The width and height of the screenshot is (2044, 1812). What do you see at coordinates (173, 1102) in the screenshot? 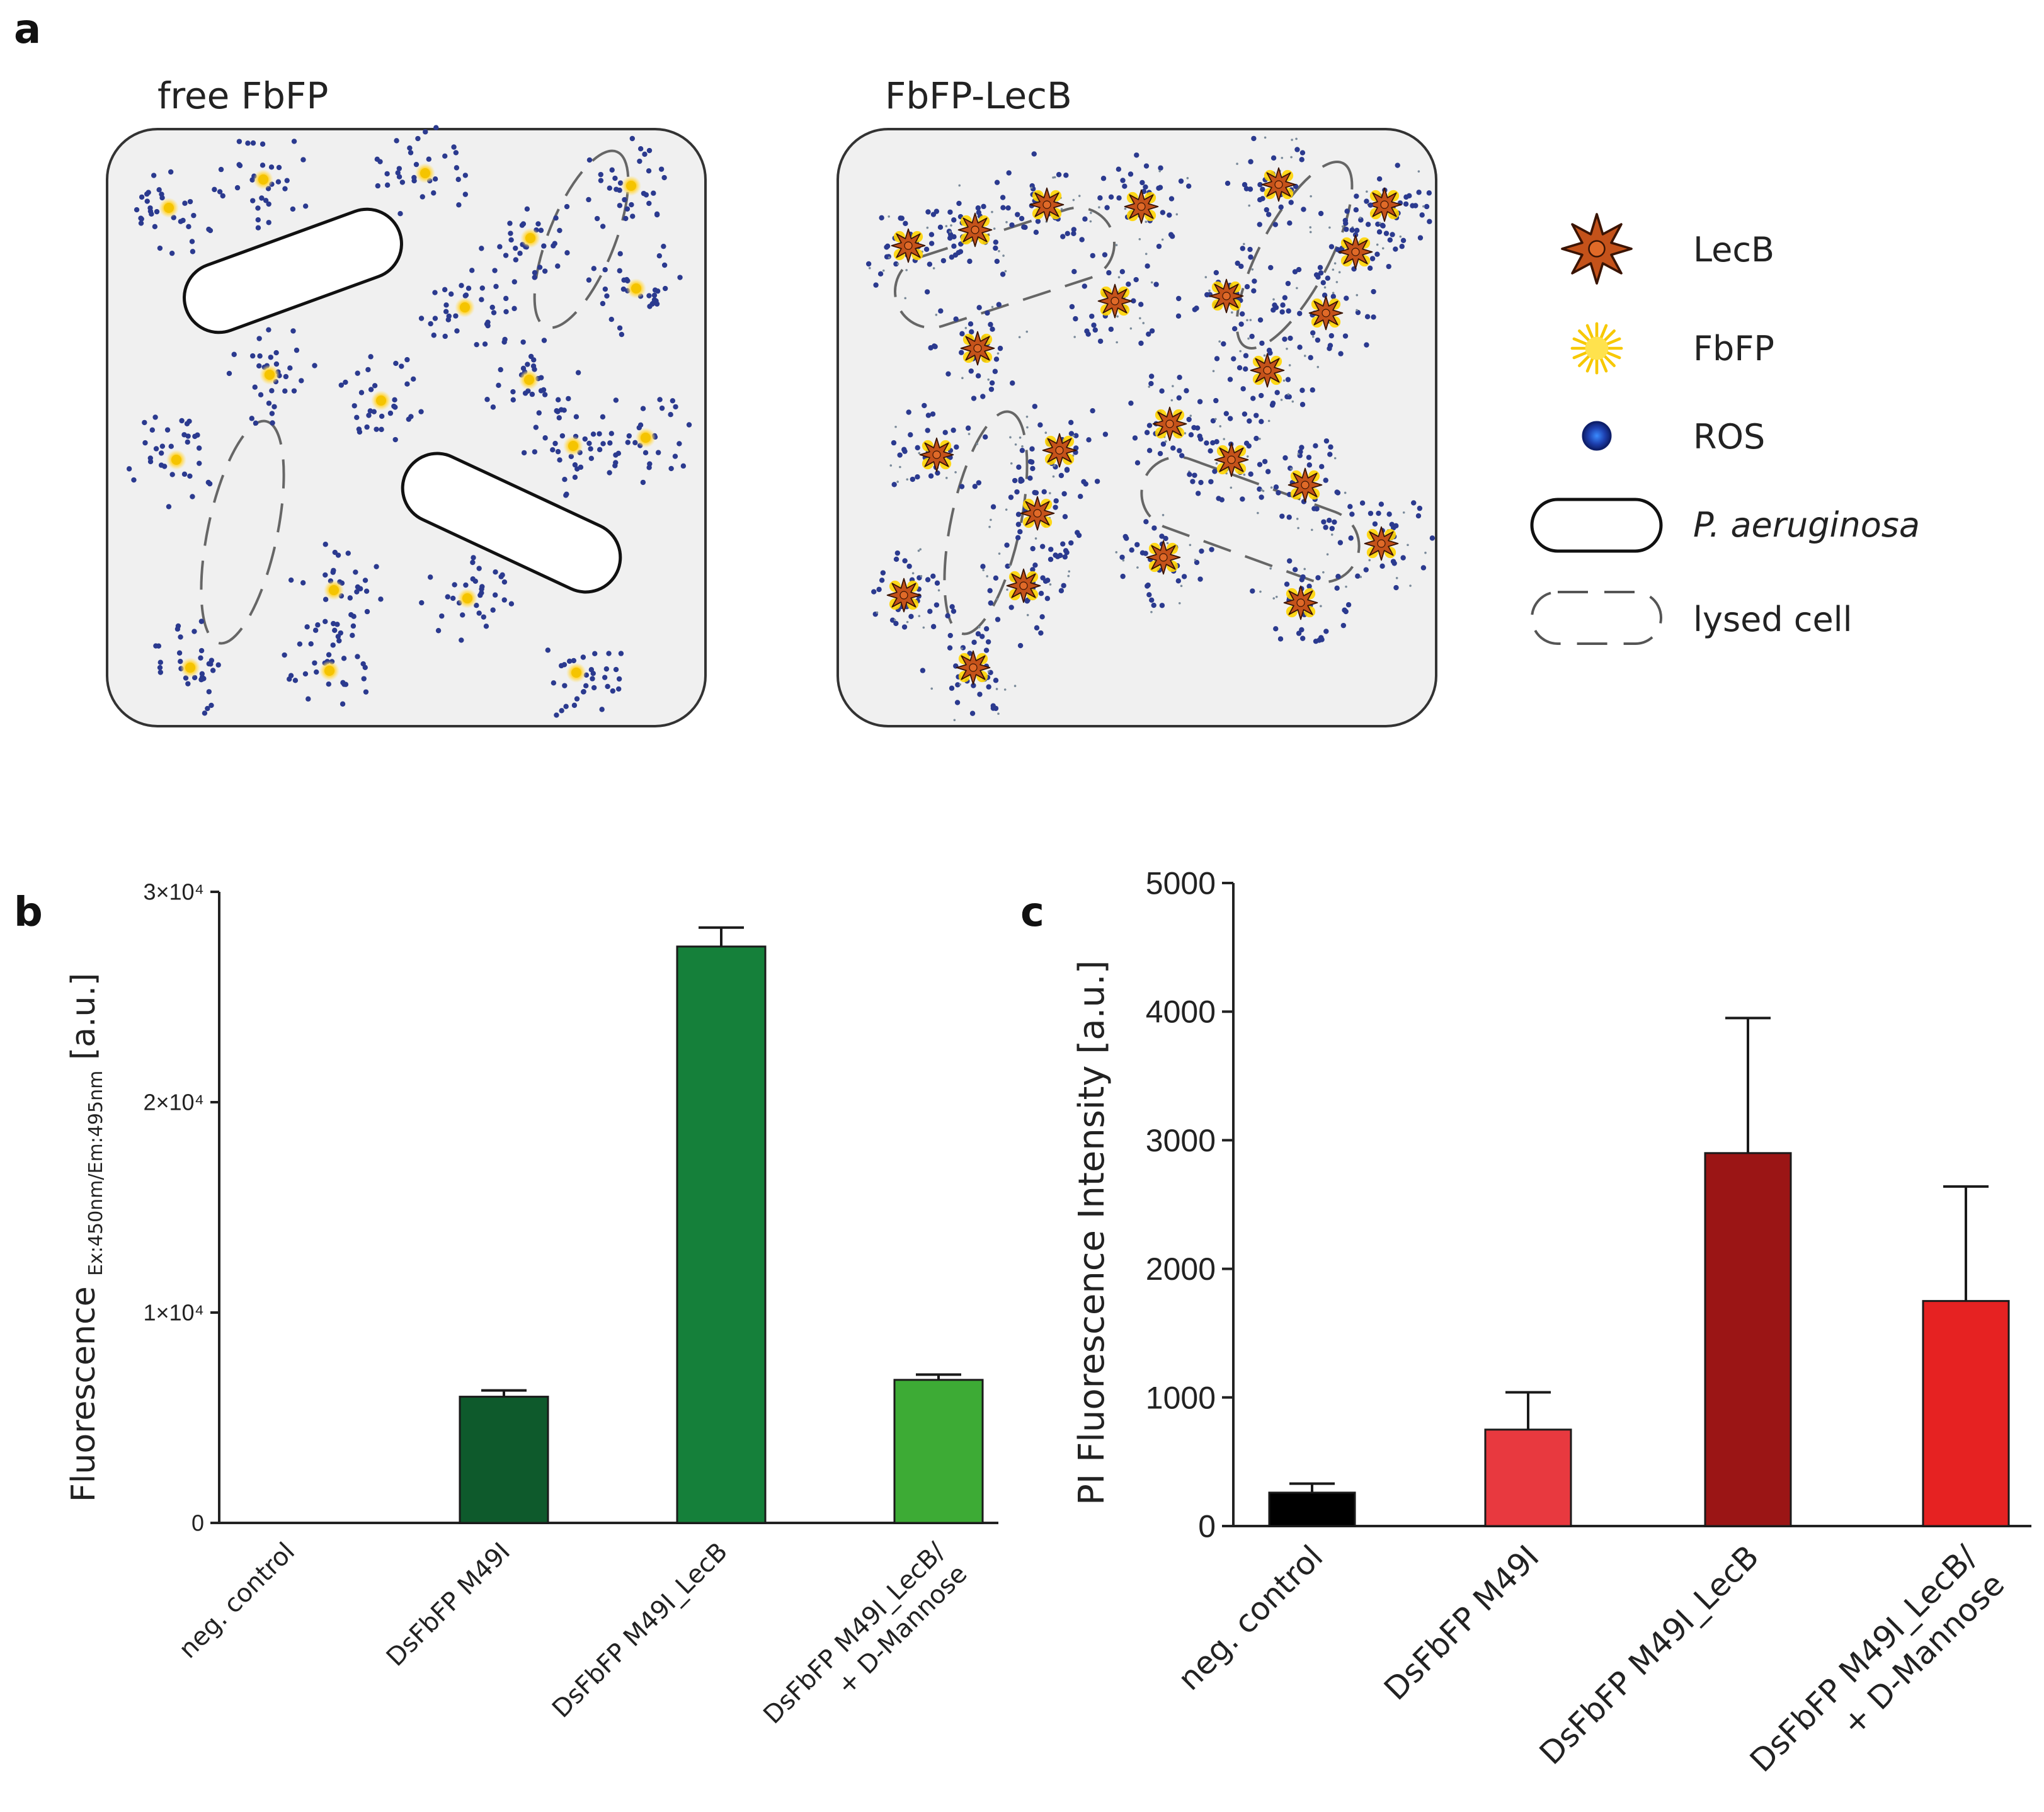
I see `y-tick-label: 2×10⁴` at bounding box center [173, 1102].